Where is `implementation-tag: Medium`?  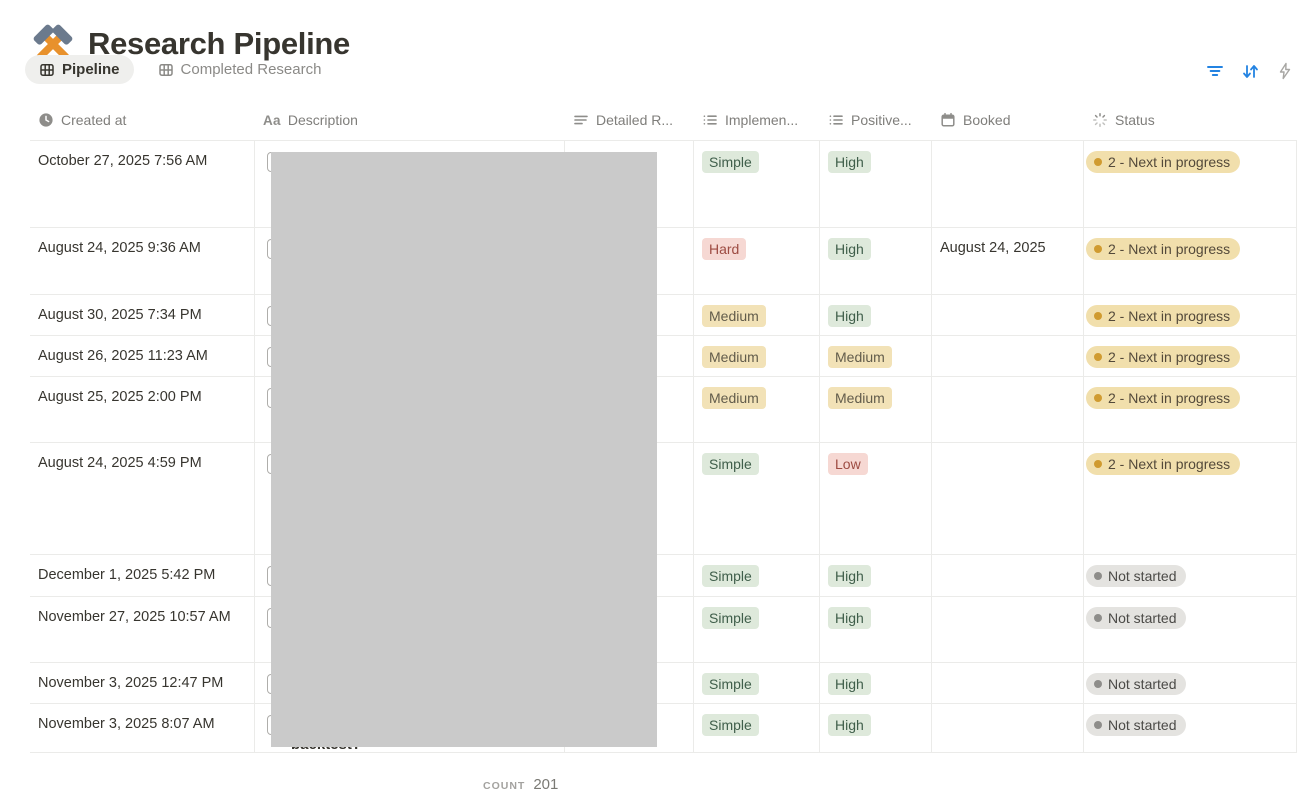 implementation-tag: Medium is located at coordinates (734, 398).